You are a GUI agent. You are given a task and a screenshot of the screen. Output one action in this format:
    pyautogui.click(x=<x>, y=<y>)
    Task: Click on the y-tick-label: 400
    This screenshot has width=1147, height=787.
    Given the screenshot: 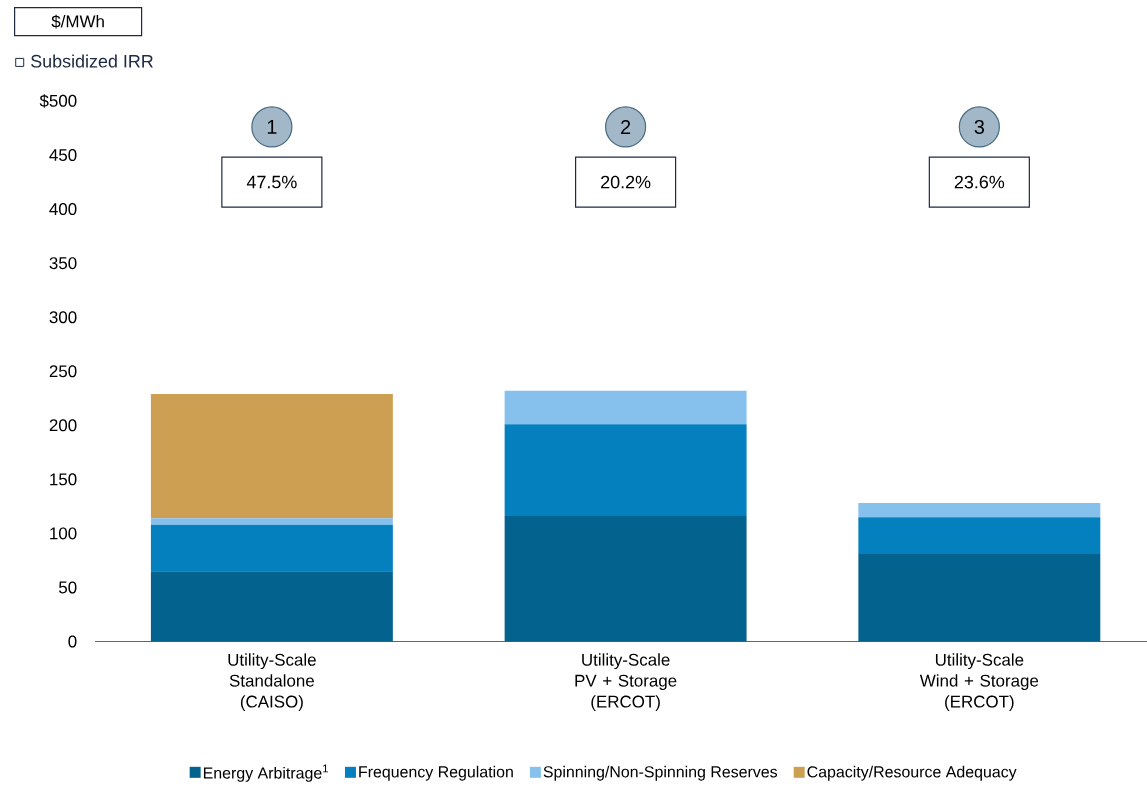 What is the action you would take?
    pyautogui.click(x=63, y=209)
    